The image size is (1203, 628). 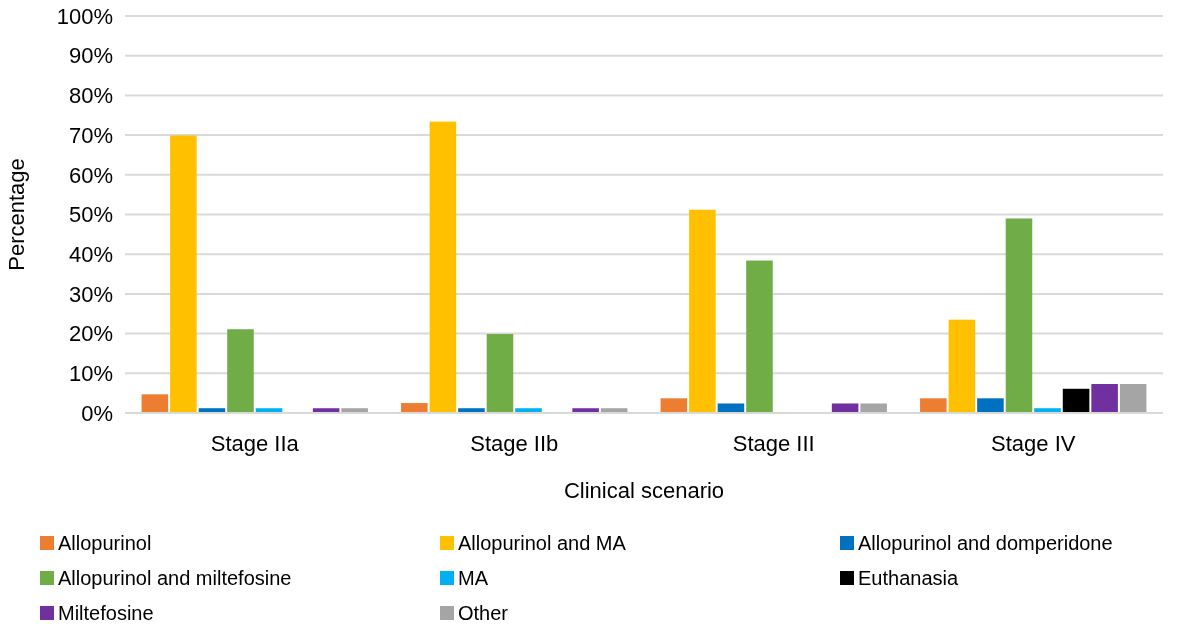 What do you see at coordinates (90, 96) in the screenshot?
I see `y-tick-label: 80%` at bounding box center [90, 96].